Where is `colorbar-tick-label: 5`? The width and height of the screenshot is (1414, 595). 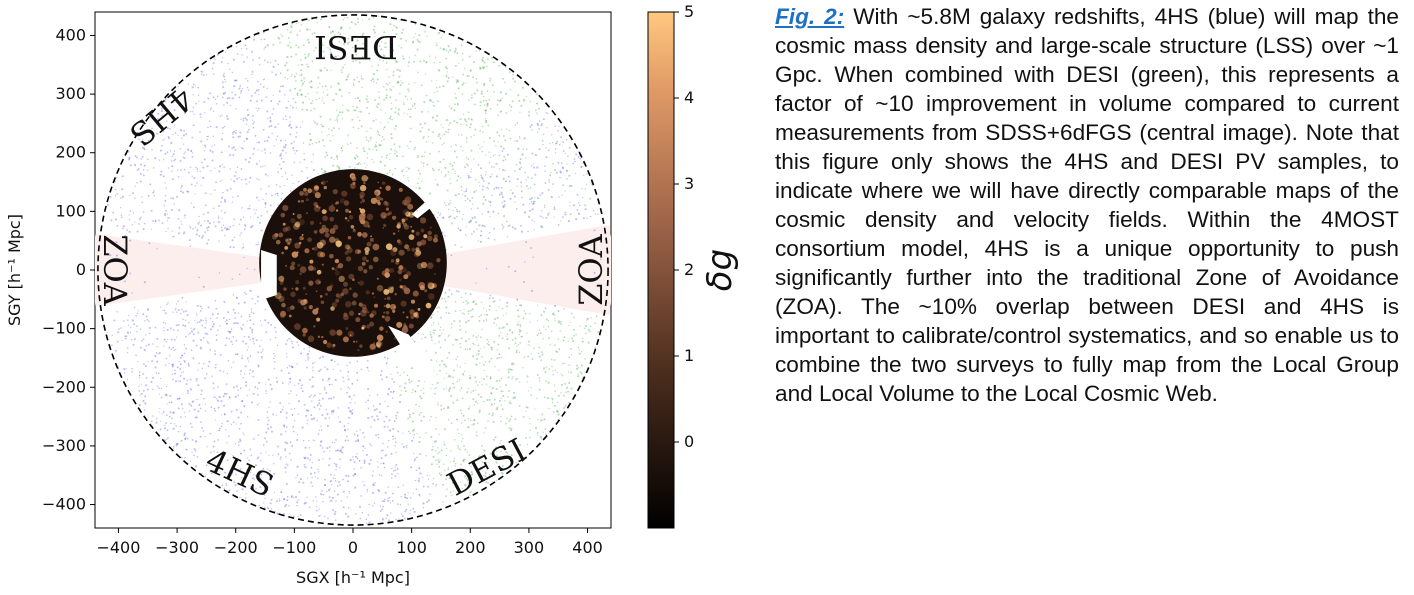 colorbar-tick-label: 5 is located at coordinates (689, 11).